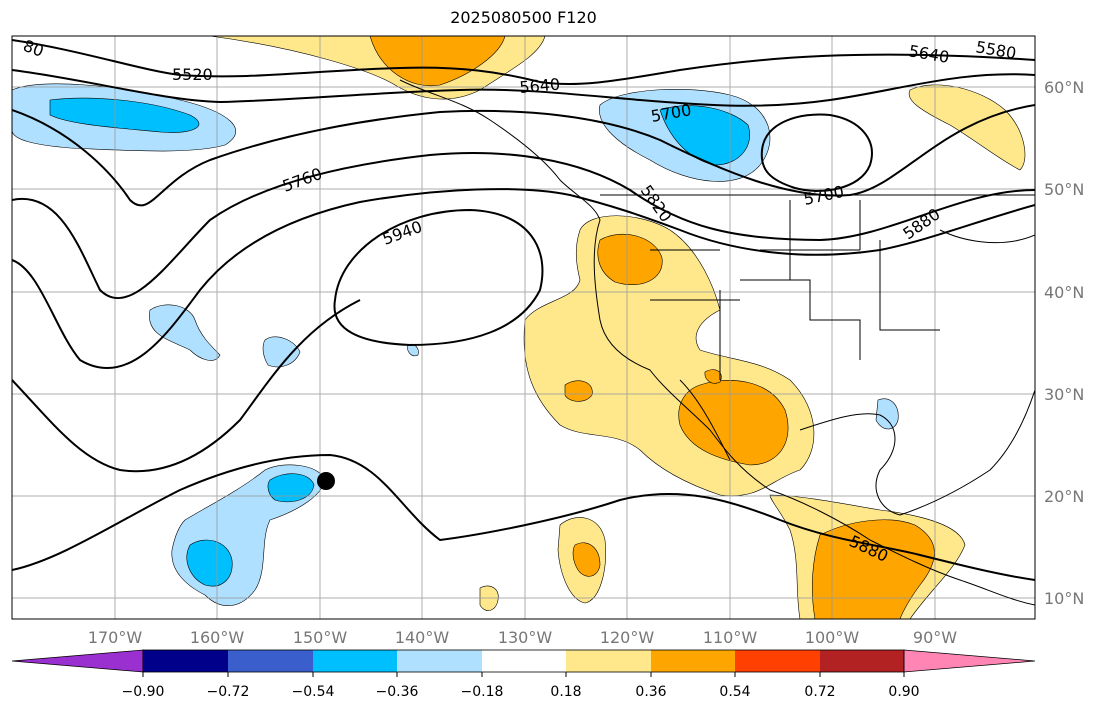 The height and width of the screenshot is (712, 1105). I want to click on lat-label: 40°N, so click(1064, 292).